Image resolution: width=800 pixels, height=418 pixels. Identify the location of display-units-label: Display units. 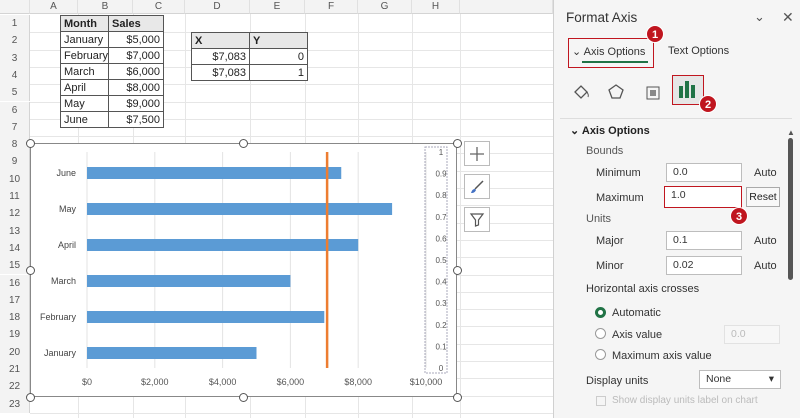
(617, 381).